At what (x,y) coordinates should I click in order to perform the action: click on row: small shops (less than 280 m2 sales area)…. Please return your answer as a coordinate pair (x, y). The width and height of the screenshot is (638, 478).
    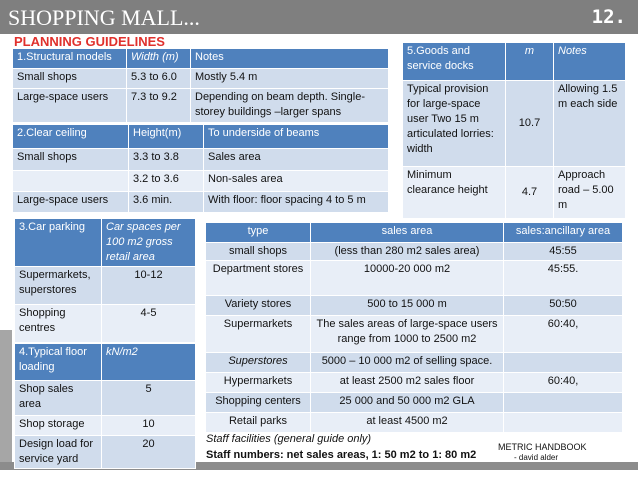
    Looking at the image, I should click on (414, 251).